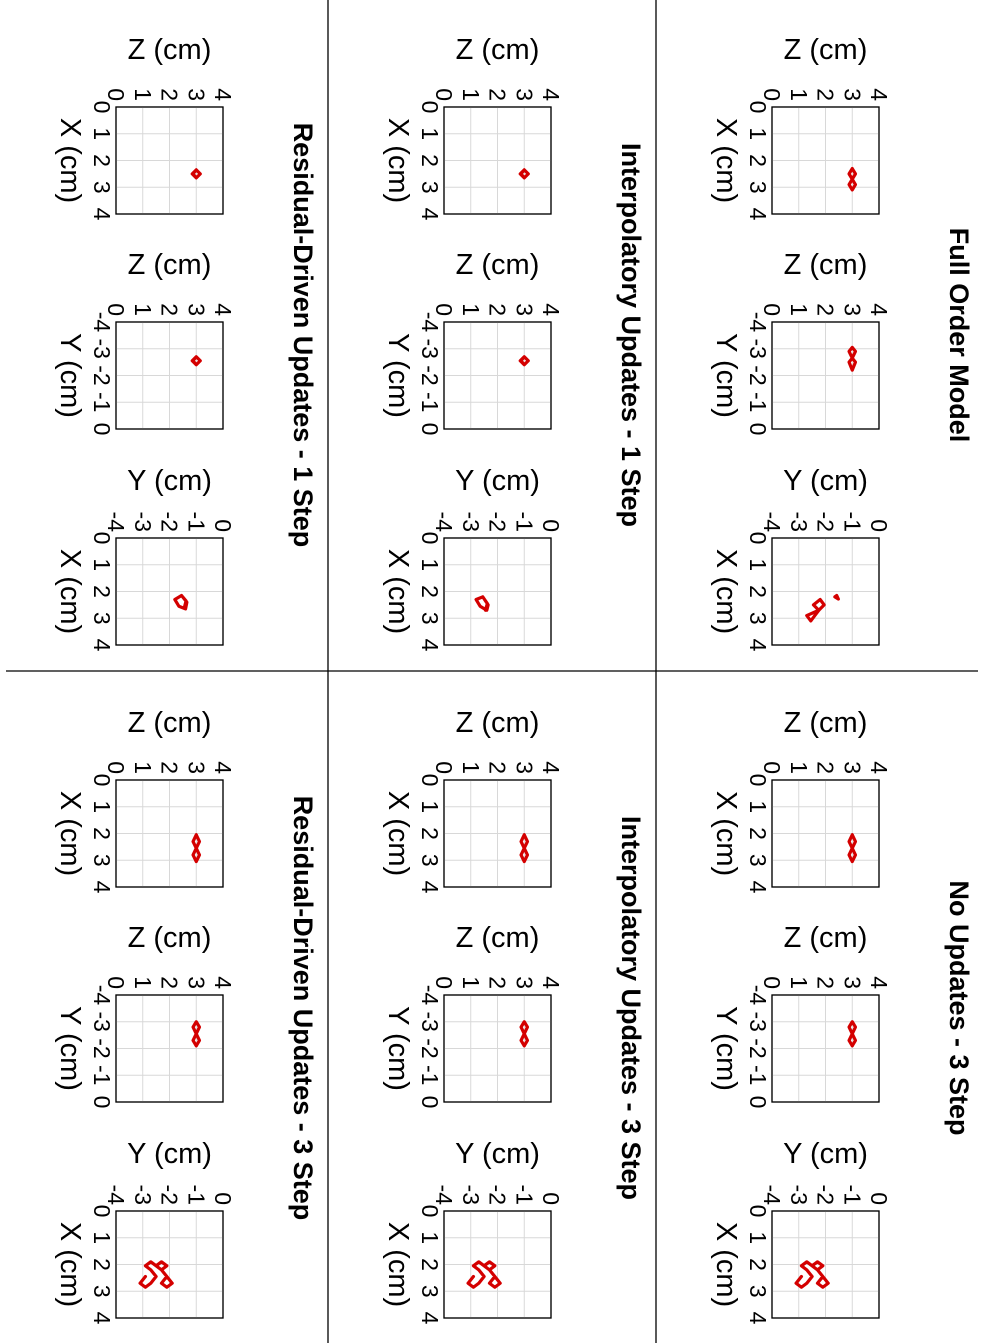 The height and width of the screenshot is (1343, 984). What do you see at coordinates (551, 767) in the screenshot?
I see `y-tick-label: 4` at bounding box center [551, 767].